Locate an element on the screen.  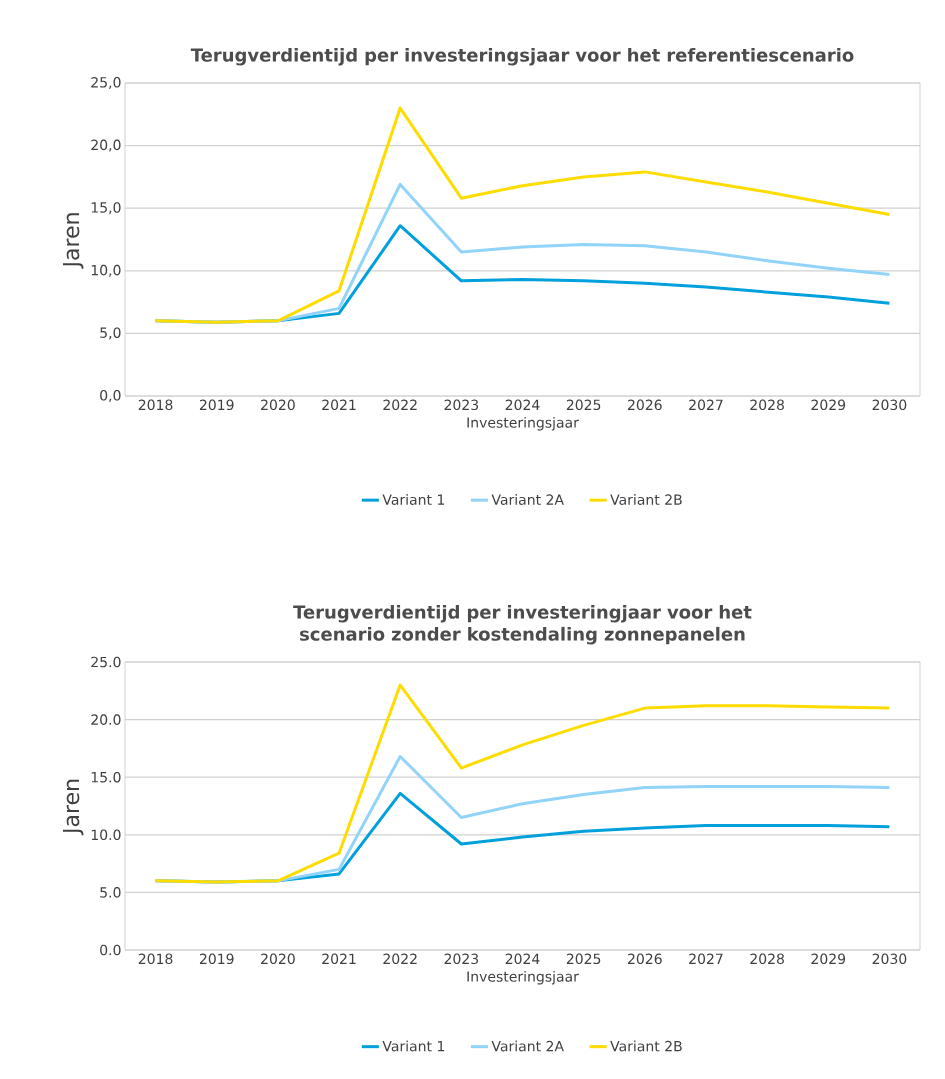
y-tick-label: 25,0 is located at coordinates (106, 83).